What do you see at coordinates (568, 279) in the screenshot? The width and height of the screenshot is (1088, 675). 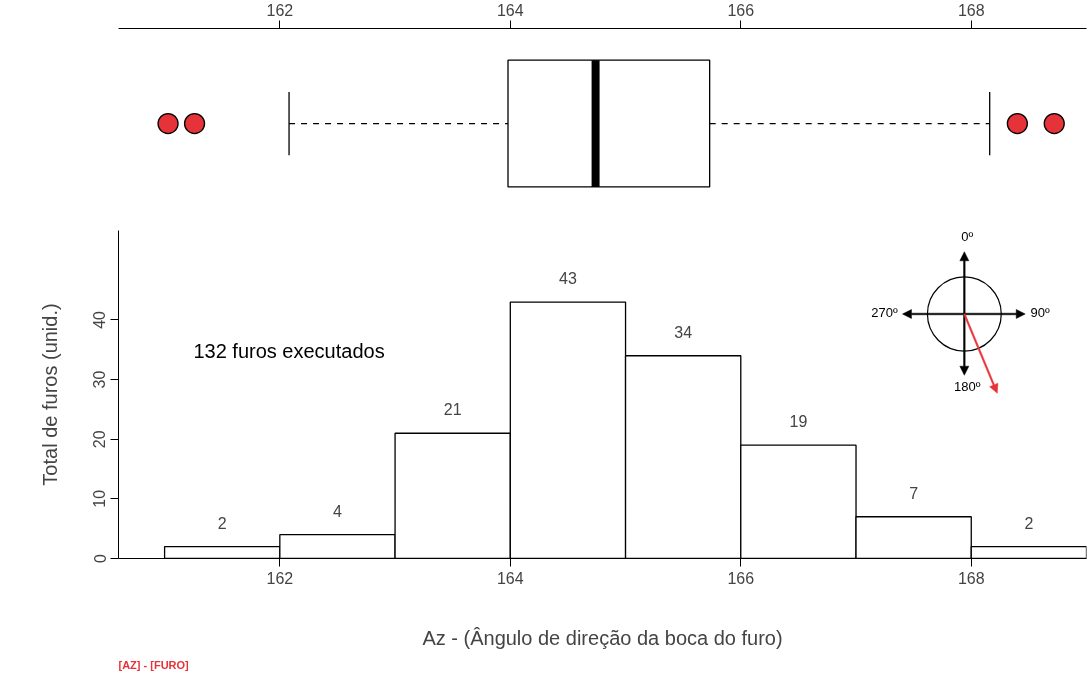 I see `data-label: 43` at bounding box center [568, 279].